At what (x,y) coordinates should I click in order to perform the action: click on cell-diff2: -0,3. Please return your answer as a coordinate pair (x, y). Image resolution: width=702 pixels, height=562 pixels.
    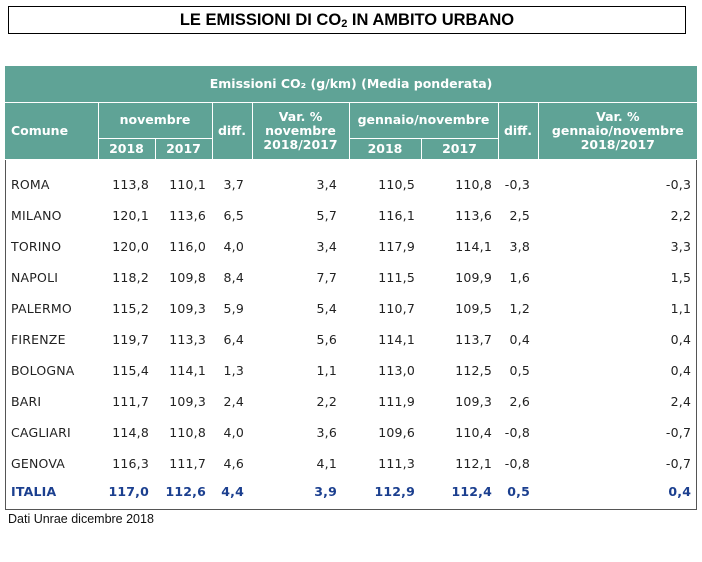
    Looking at the image, I should click on (517, 184).